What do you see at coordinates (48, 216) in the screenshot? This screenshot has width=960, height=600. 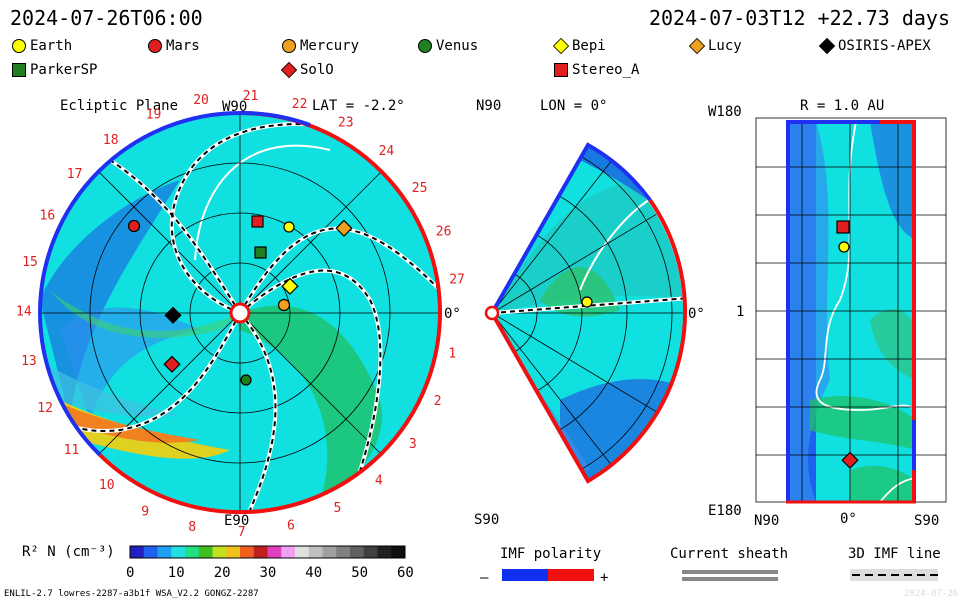 I see `carrington-label: 16` at bounding box center [48, 216].